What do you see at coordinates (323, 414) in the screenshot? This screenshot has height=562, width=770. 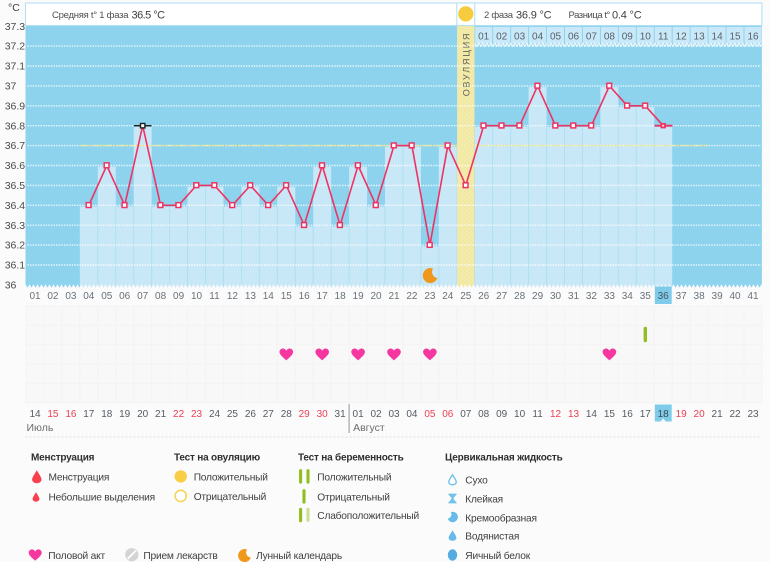 I see `svg-text: 30` at bounding box center [323, 414].